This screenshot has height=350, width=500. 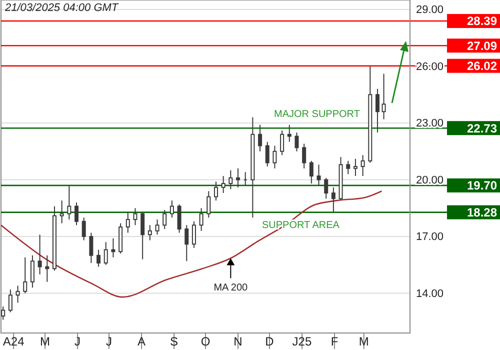 What do you see at coordinates (482, 128) in the screenshot?
I see `ref-line-label: 22.73` at bounding box center [482, 128].